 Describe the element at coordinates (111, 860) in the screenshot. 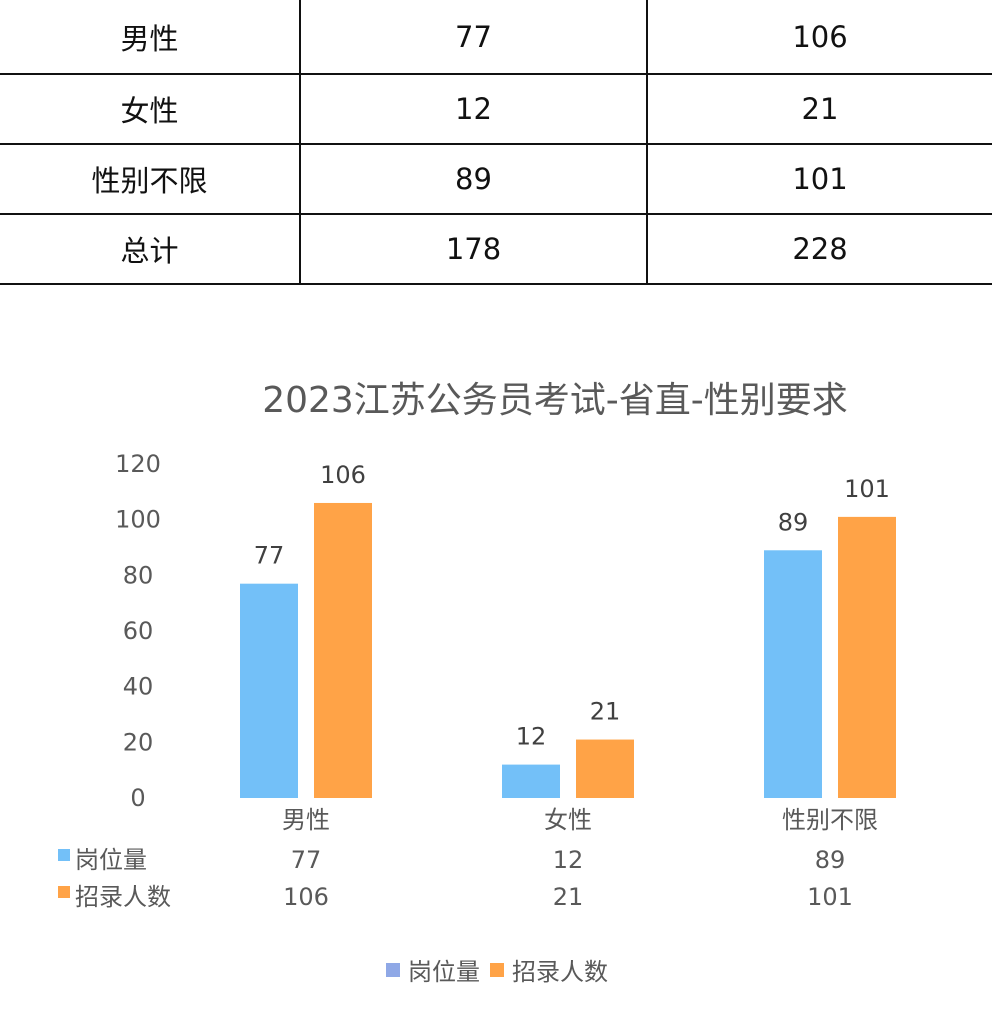

I see `series-label: 岗位量` at that location.